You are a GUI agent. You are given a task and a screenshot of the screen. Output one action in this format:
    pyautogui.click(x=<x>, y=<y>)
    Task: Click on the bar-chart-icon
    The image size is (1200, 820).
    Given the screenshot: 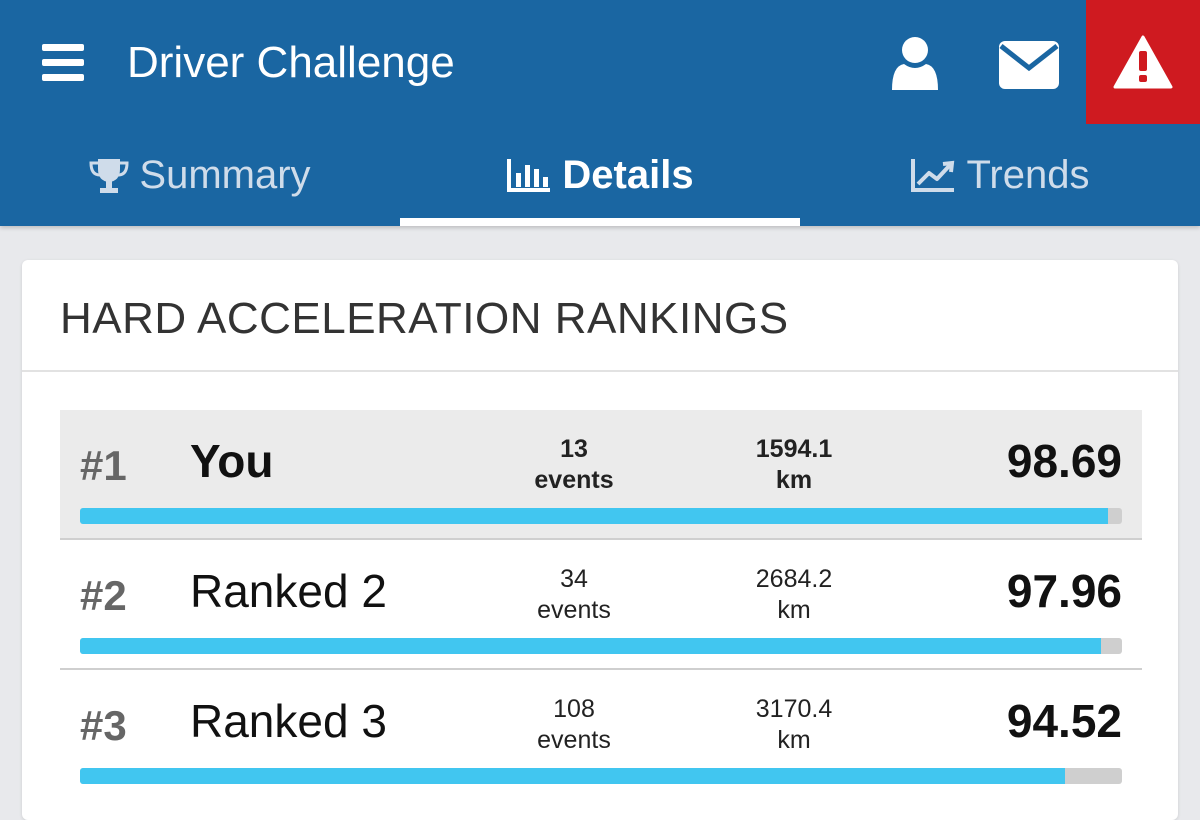 What is the action you would take?
    pyautogui.click(x=529, y=175)
    